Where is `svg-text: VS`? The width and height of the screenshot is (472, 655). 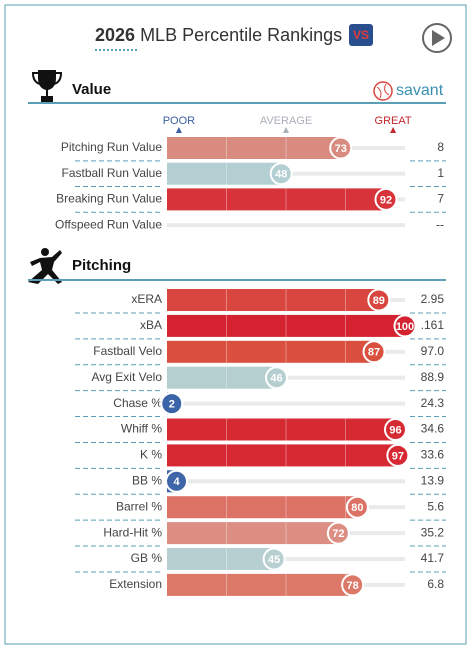 svg-text: VS is located at coordinates (361, 35).